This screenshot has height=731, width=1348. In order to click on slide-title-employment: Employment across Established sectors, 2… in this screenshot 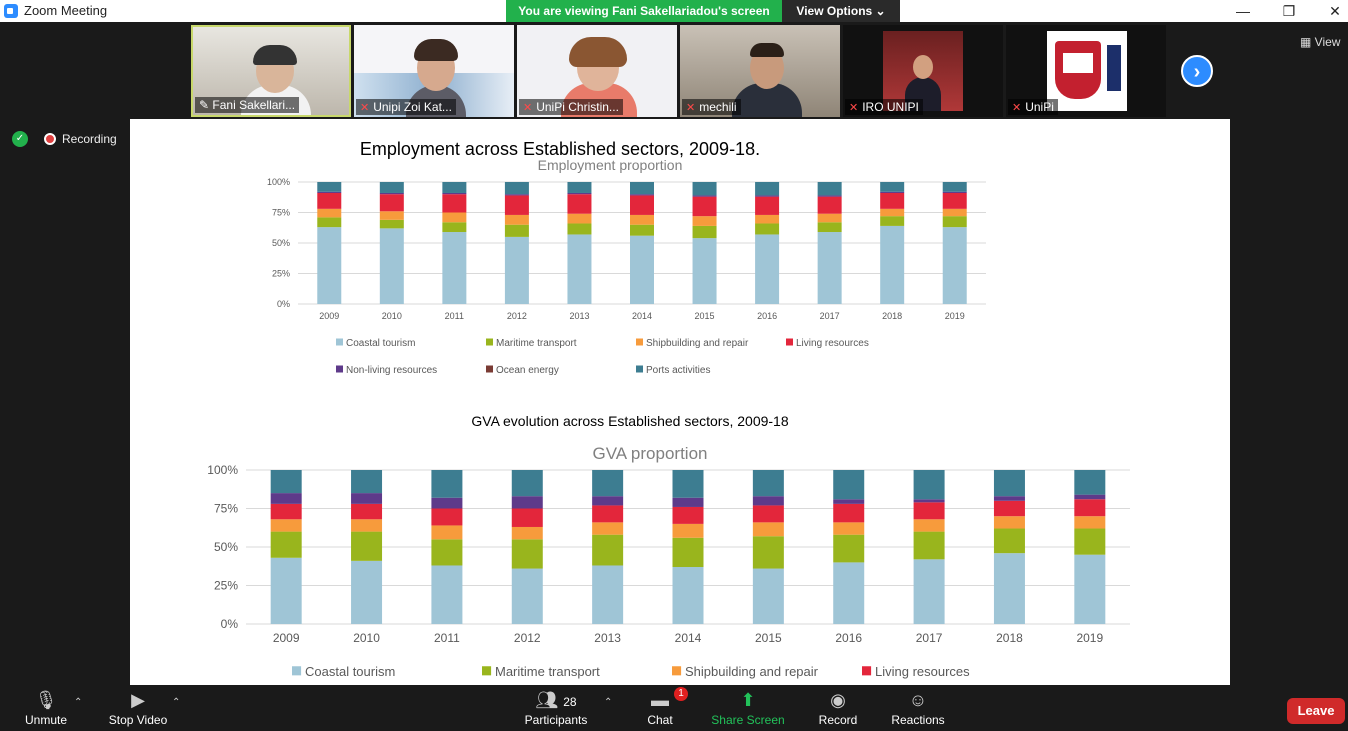, I will do `click(560, 149)`.